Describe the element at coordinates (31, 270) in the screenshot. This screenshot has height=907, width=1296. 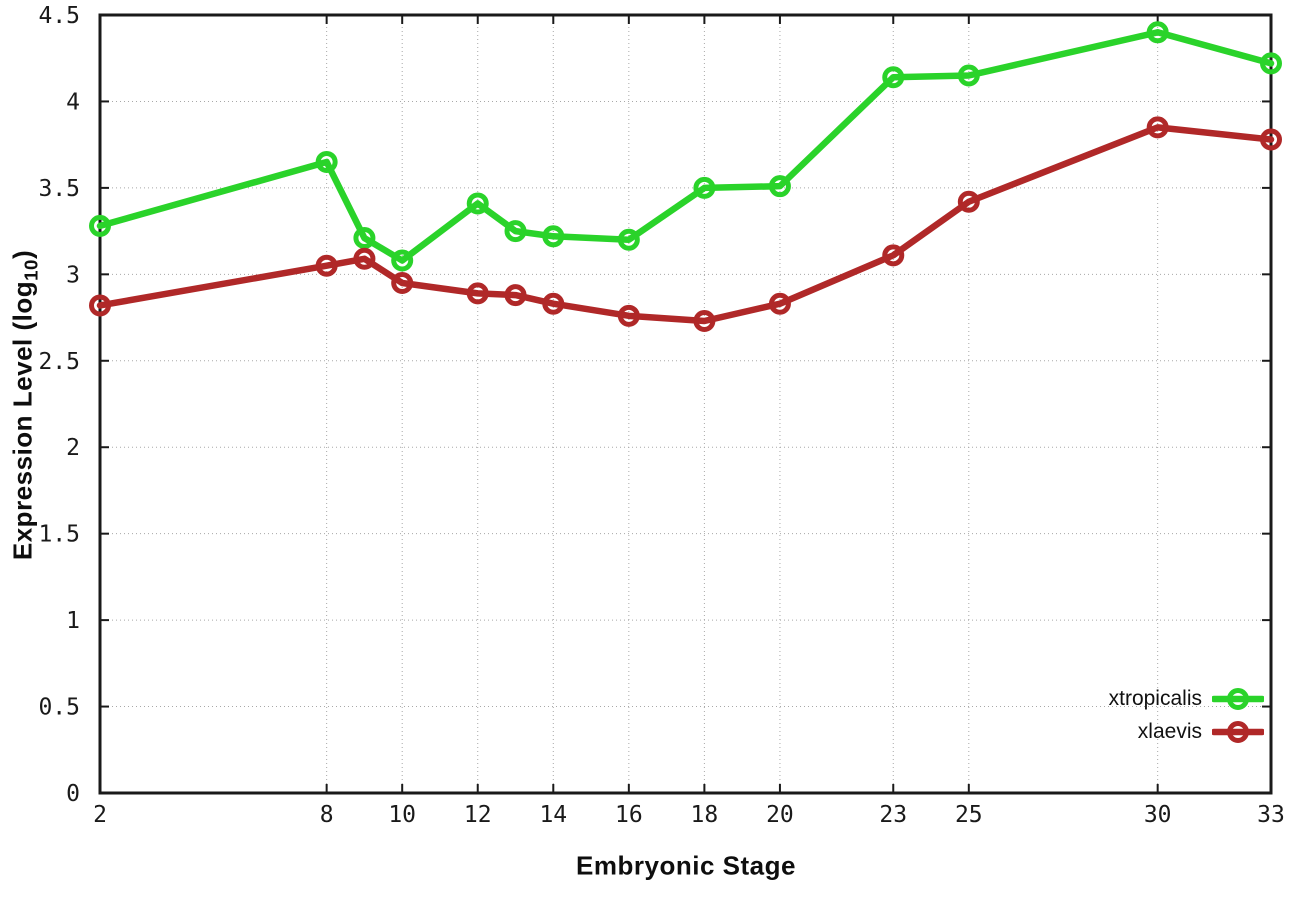
I see `y-axis-title-subscript: 10` at that location.